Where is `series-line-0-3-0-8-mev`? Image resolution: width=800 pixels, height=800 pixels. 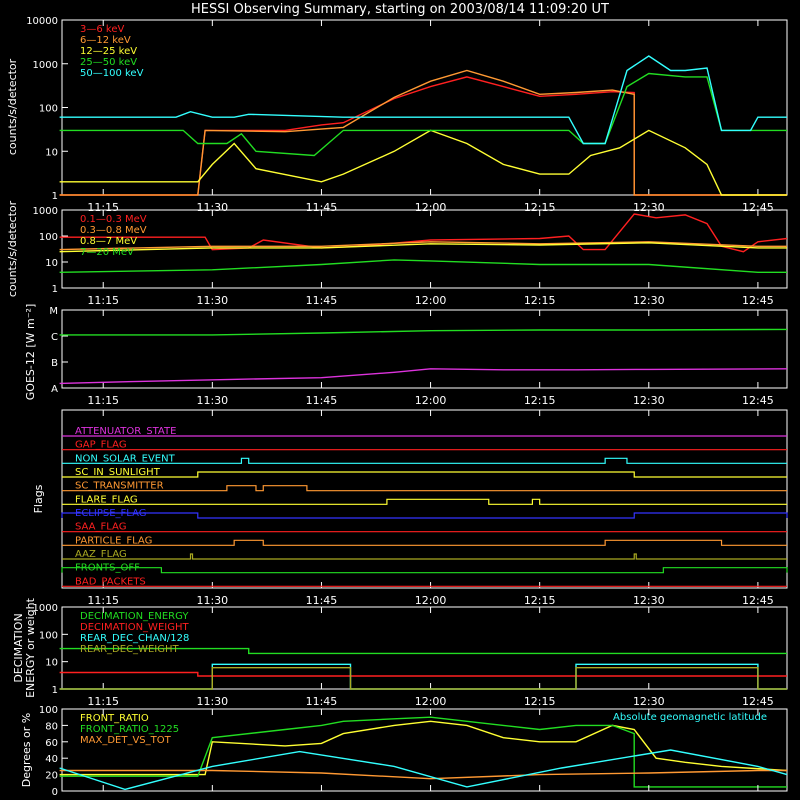
series-line-0-3-0-8-mev is located at coordinates (423, 246).